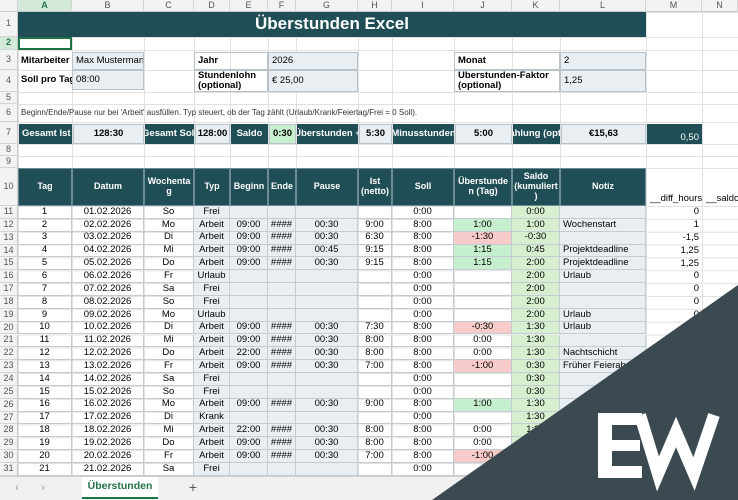 The image size is (738, 500). Describe the element at coordinates (483, 6) in the screenshot. I see `column-header: J` at that location.